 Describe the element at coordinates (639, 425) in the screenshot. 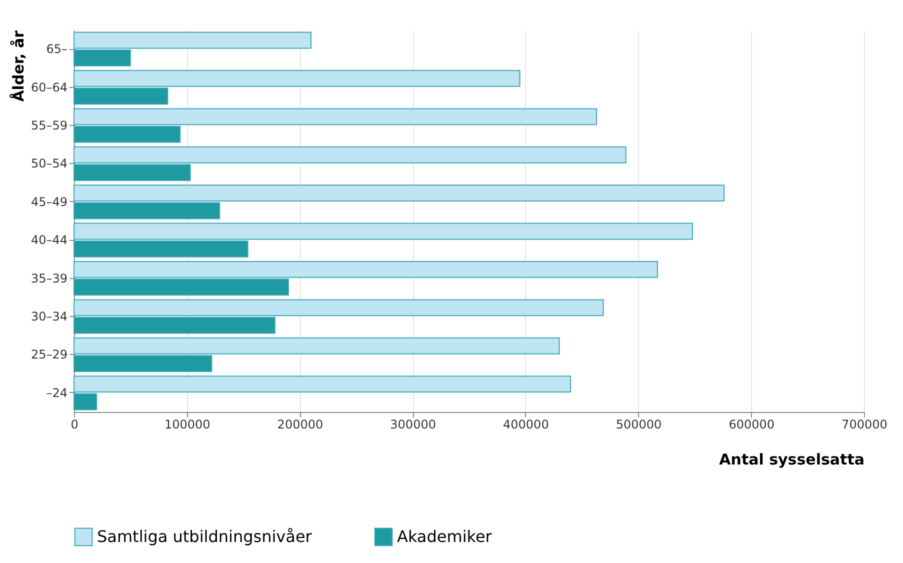

I see `x-tick-label: 500000` at that location.